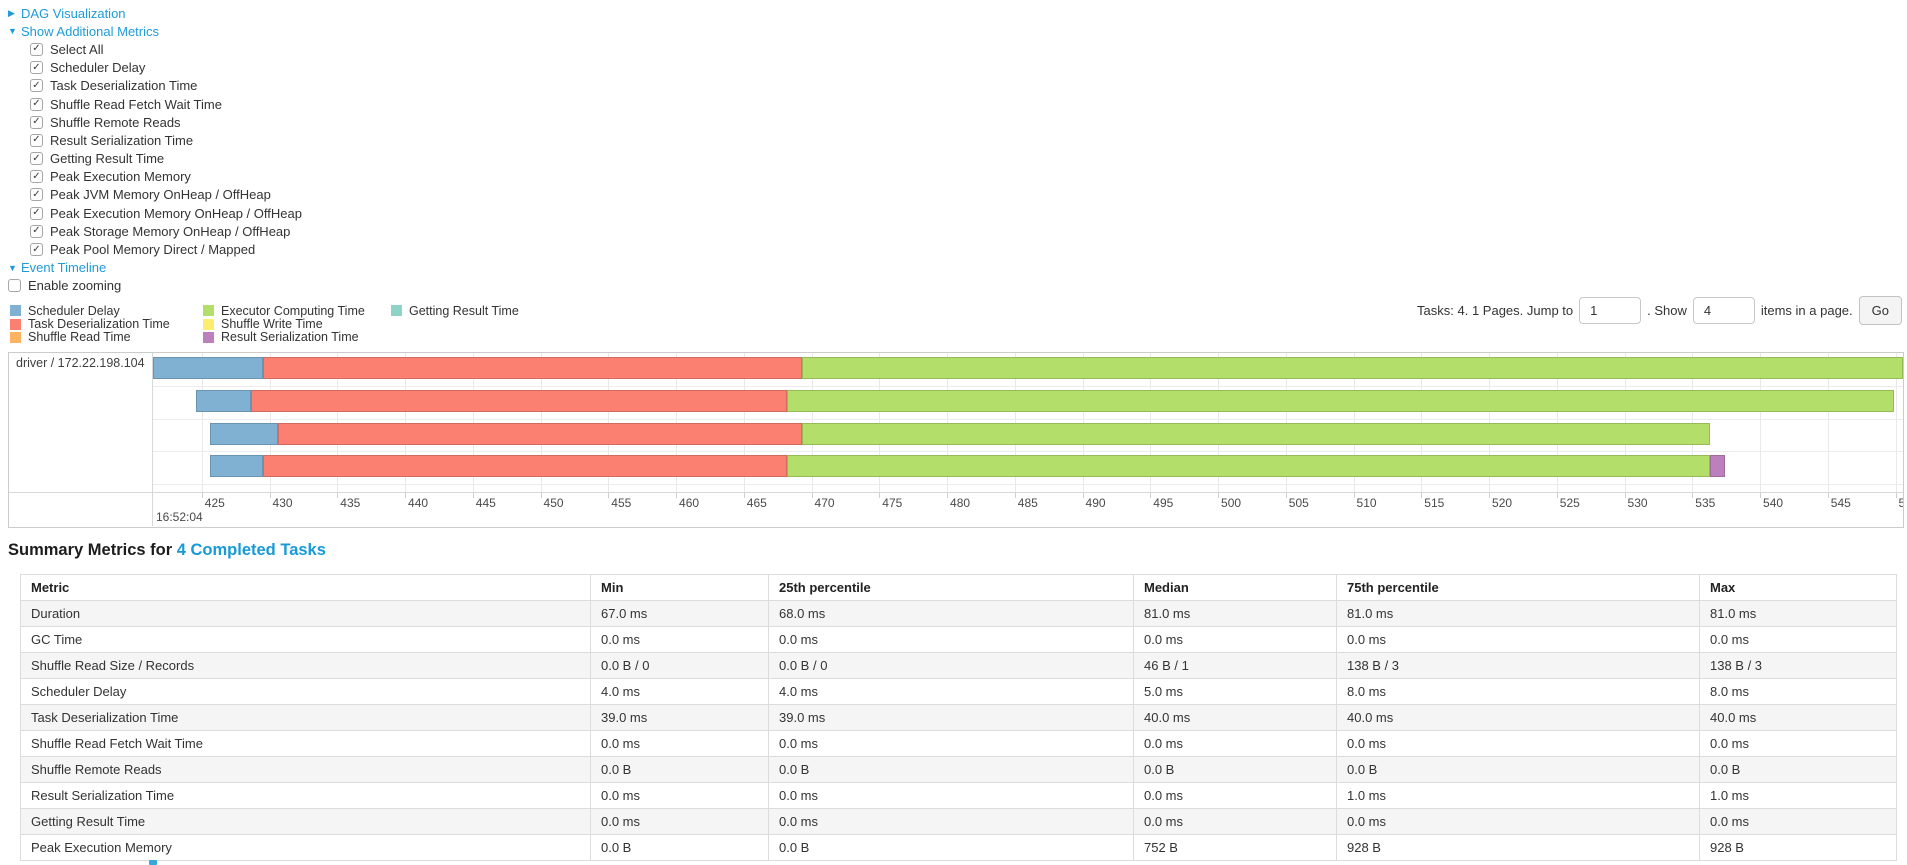  What do you see at coordinates (166, 249) in the screenshot?
I see `metric-checkbox-item: ✓ Peak Pool Memory Direct / Mapped` at bounding box center [166, 249].